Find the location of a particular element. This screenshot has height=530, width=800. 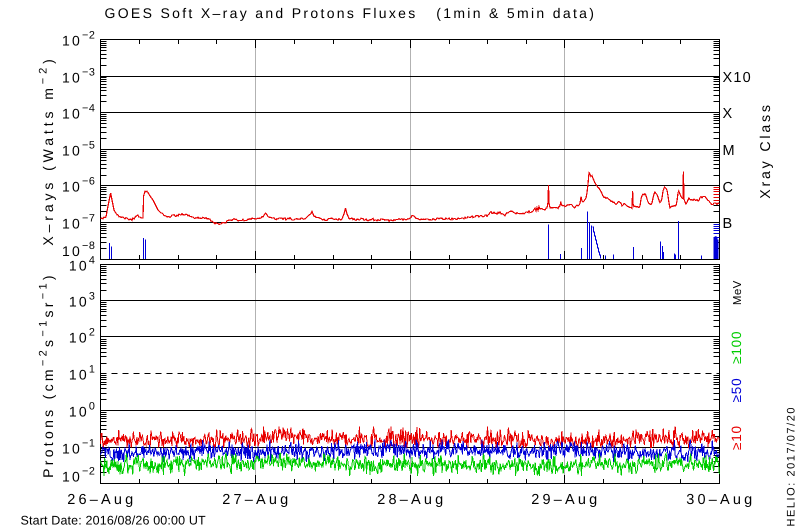

svg-text: Xray Class is located at coordinates (766, 150).